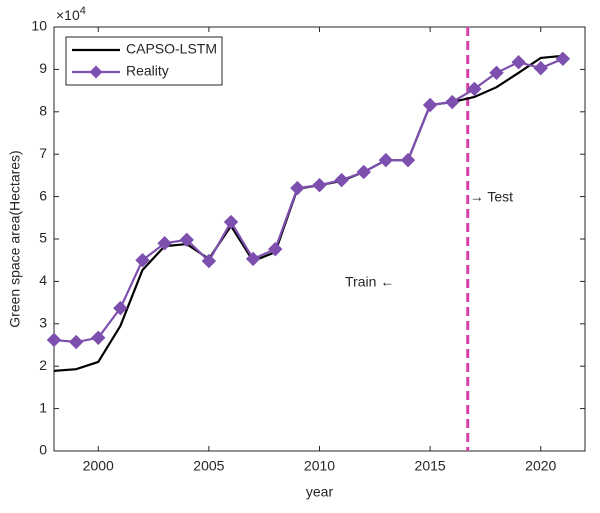 This screenshot has width=600, height=513. I want to click on y-tick-label: 8, so click(43, 111).